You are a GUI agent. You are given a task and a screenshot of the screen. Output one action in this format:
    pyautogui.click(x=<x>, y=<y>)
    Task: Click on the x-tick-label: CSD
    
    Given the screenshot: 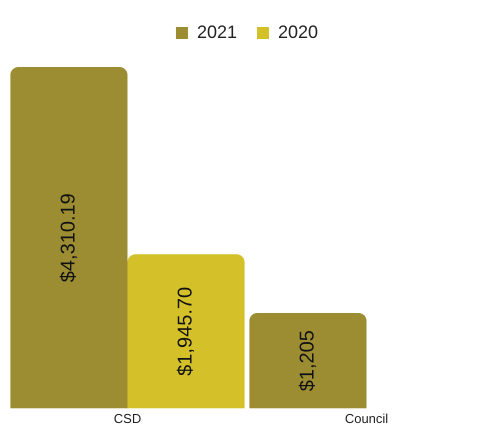 What is the action you would take?
    pyautogui.click(x=128, y=418)
    